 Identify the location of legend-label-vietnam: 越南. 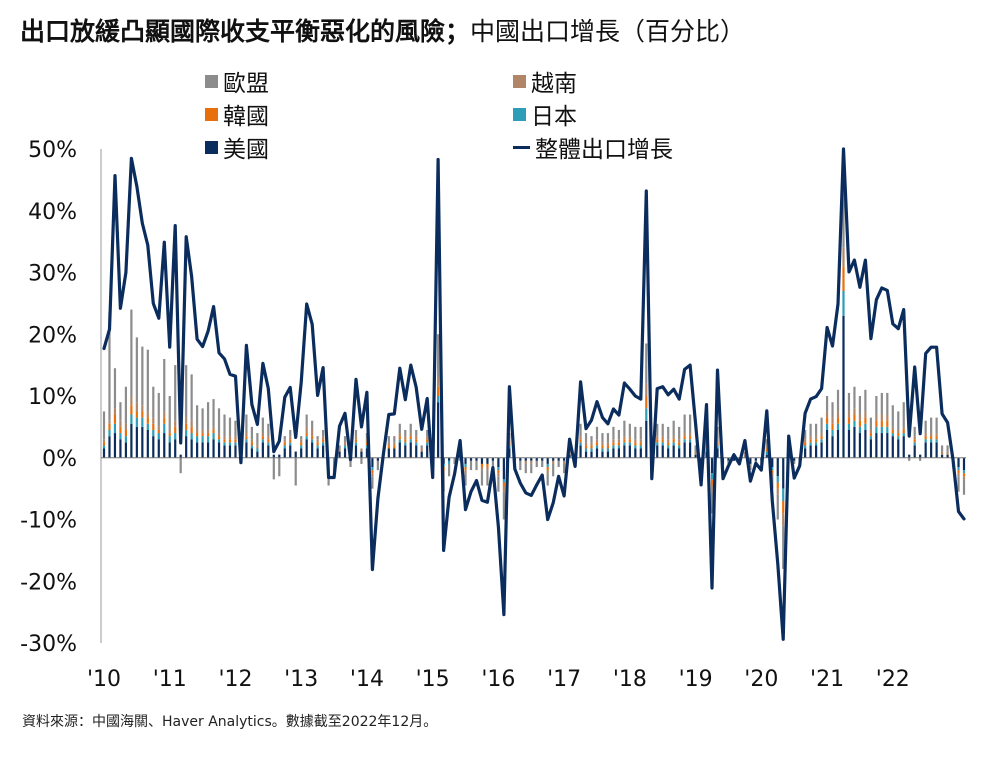
(554, 84).